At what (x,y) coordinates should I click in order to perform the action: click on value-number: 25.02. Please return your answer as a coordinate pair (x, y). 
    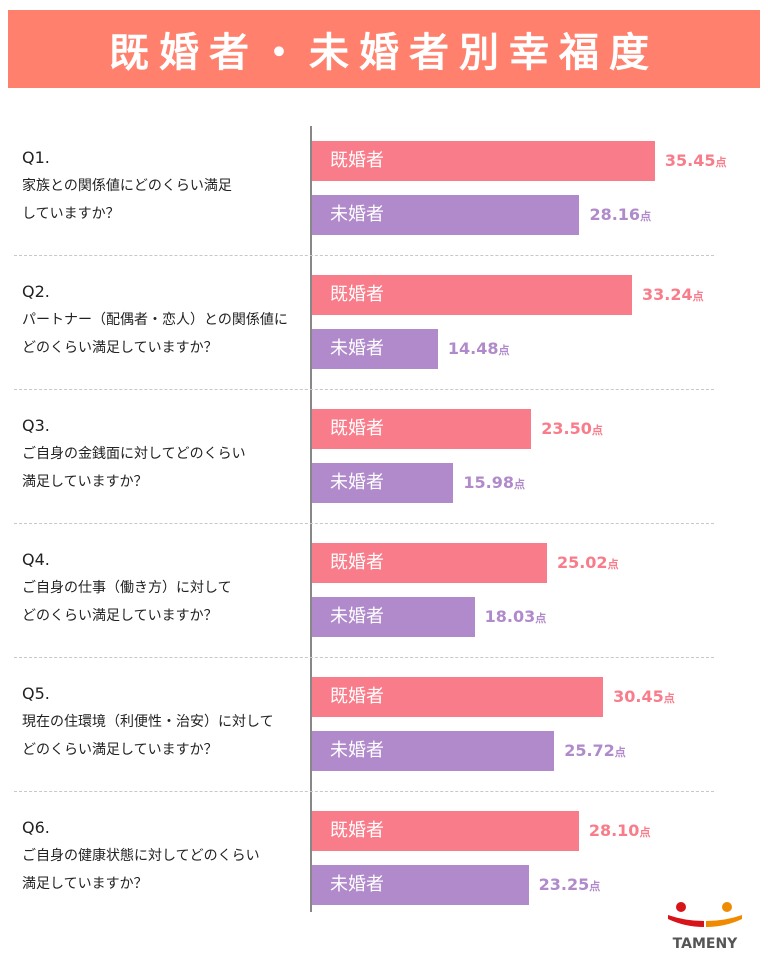
    Looking at the image, I should click on (582, 562).